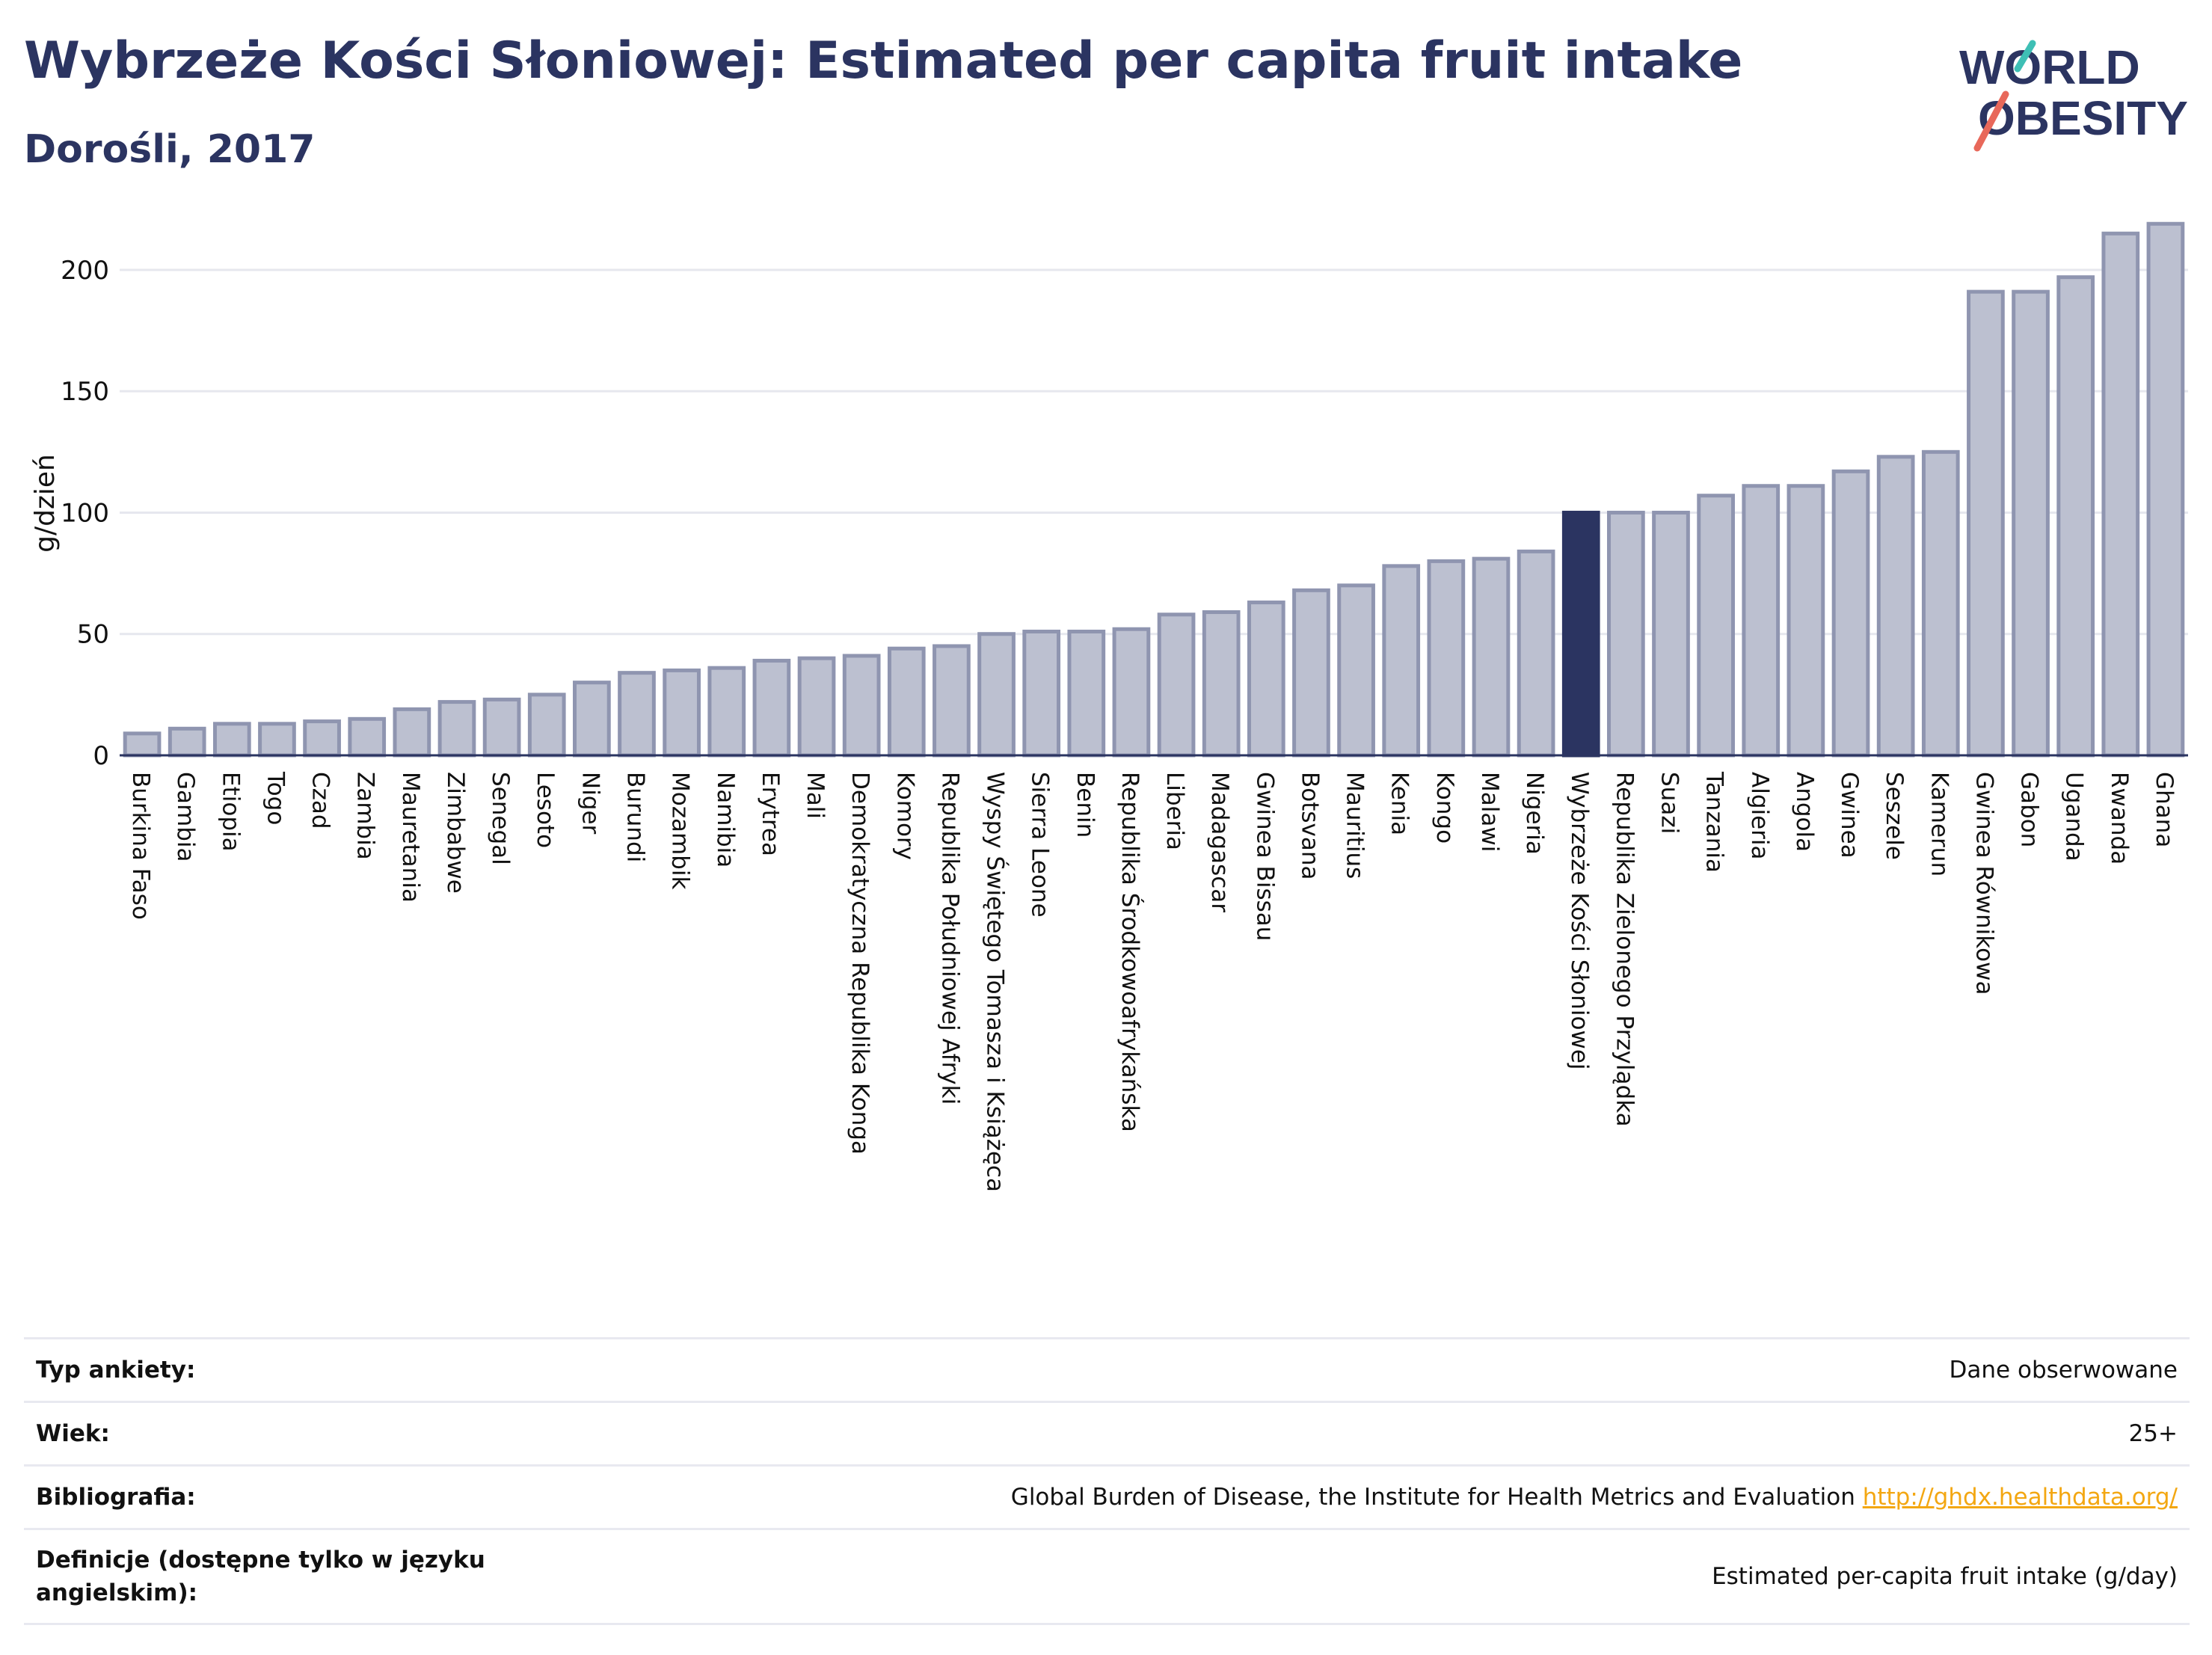  I want to click on x-tick-label: Gwinea Równikowa, so click(1983, 883).